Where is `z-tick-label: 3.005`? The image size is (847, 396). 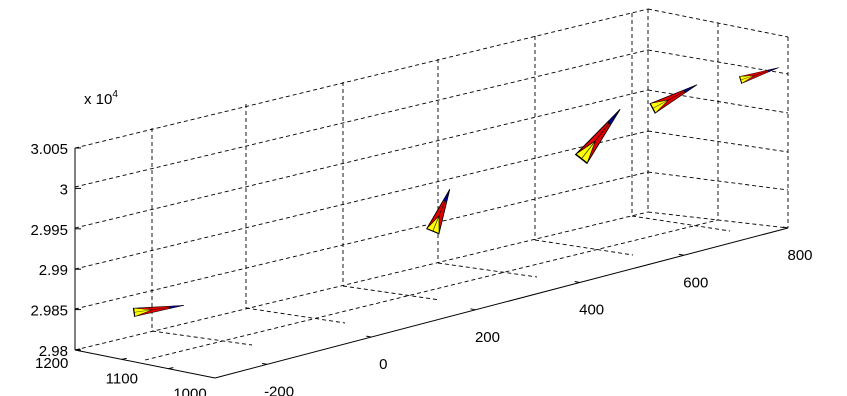 z-tick-label: 3.005 is located at coordinates (49, 149).